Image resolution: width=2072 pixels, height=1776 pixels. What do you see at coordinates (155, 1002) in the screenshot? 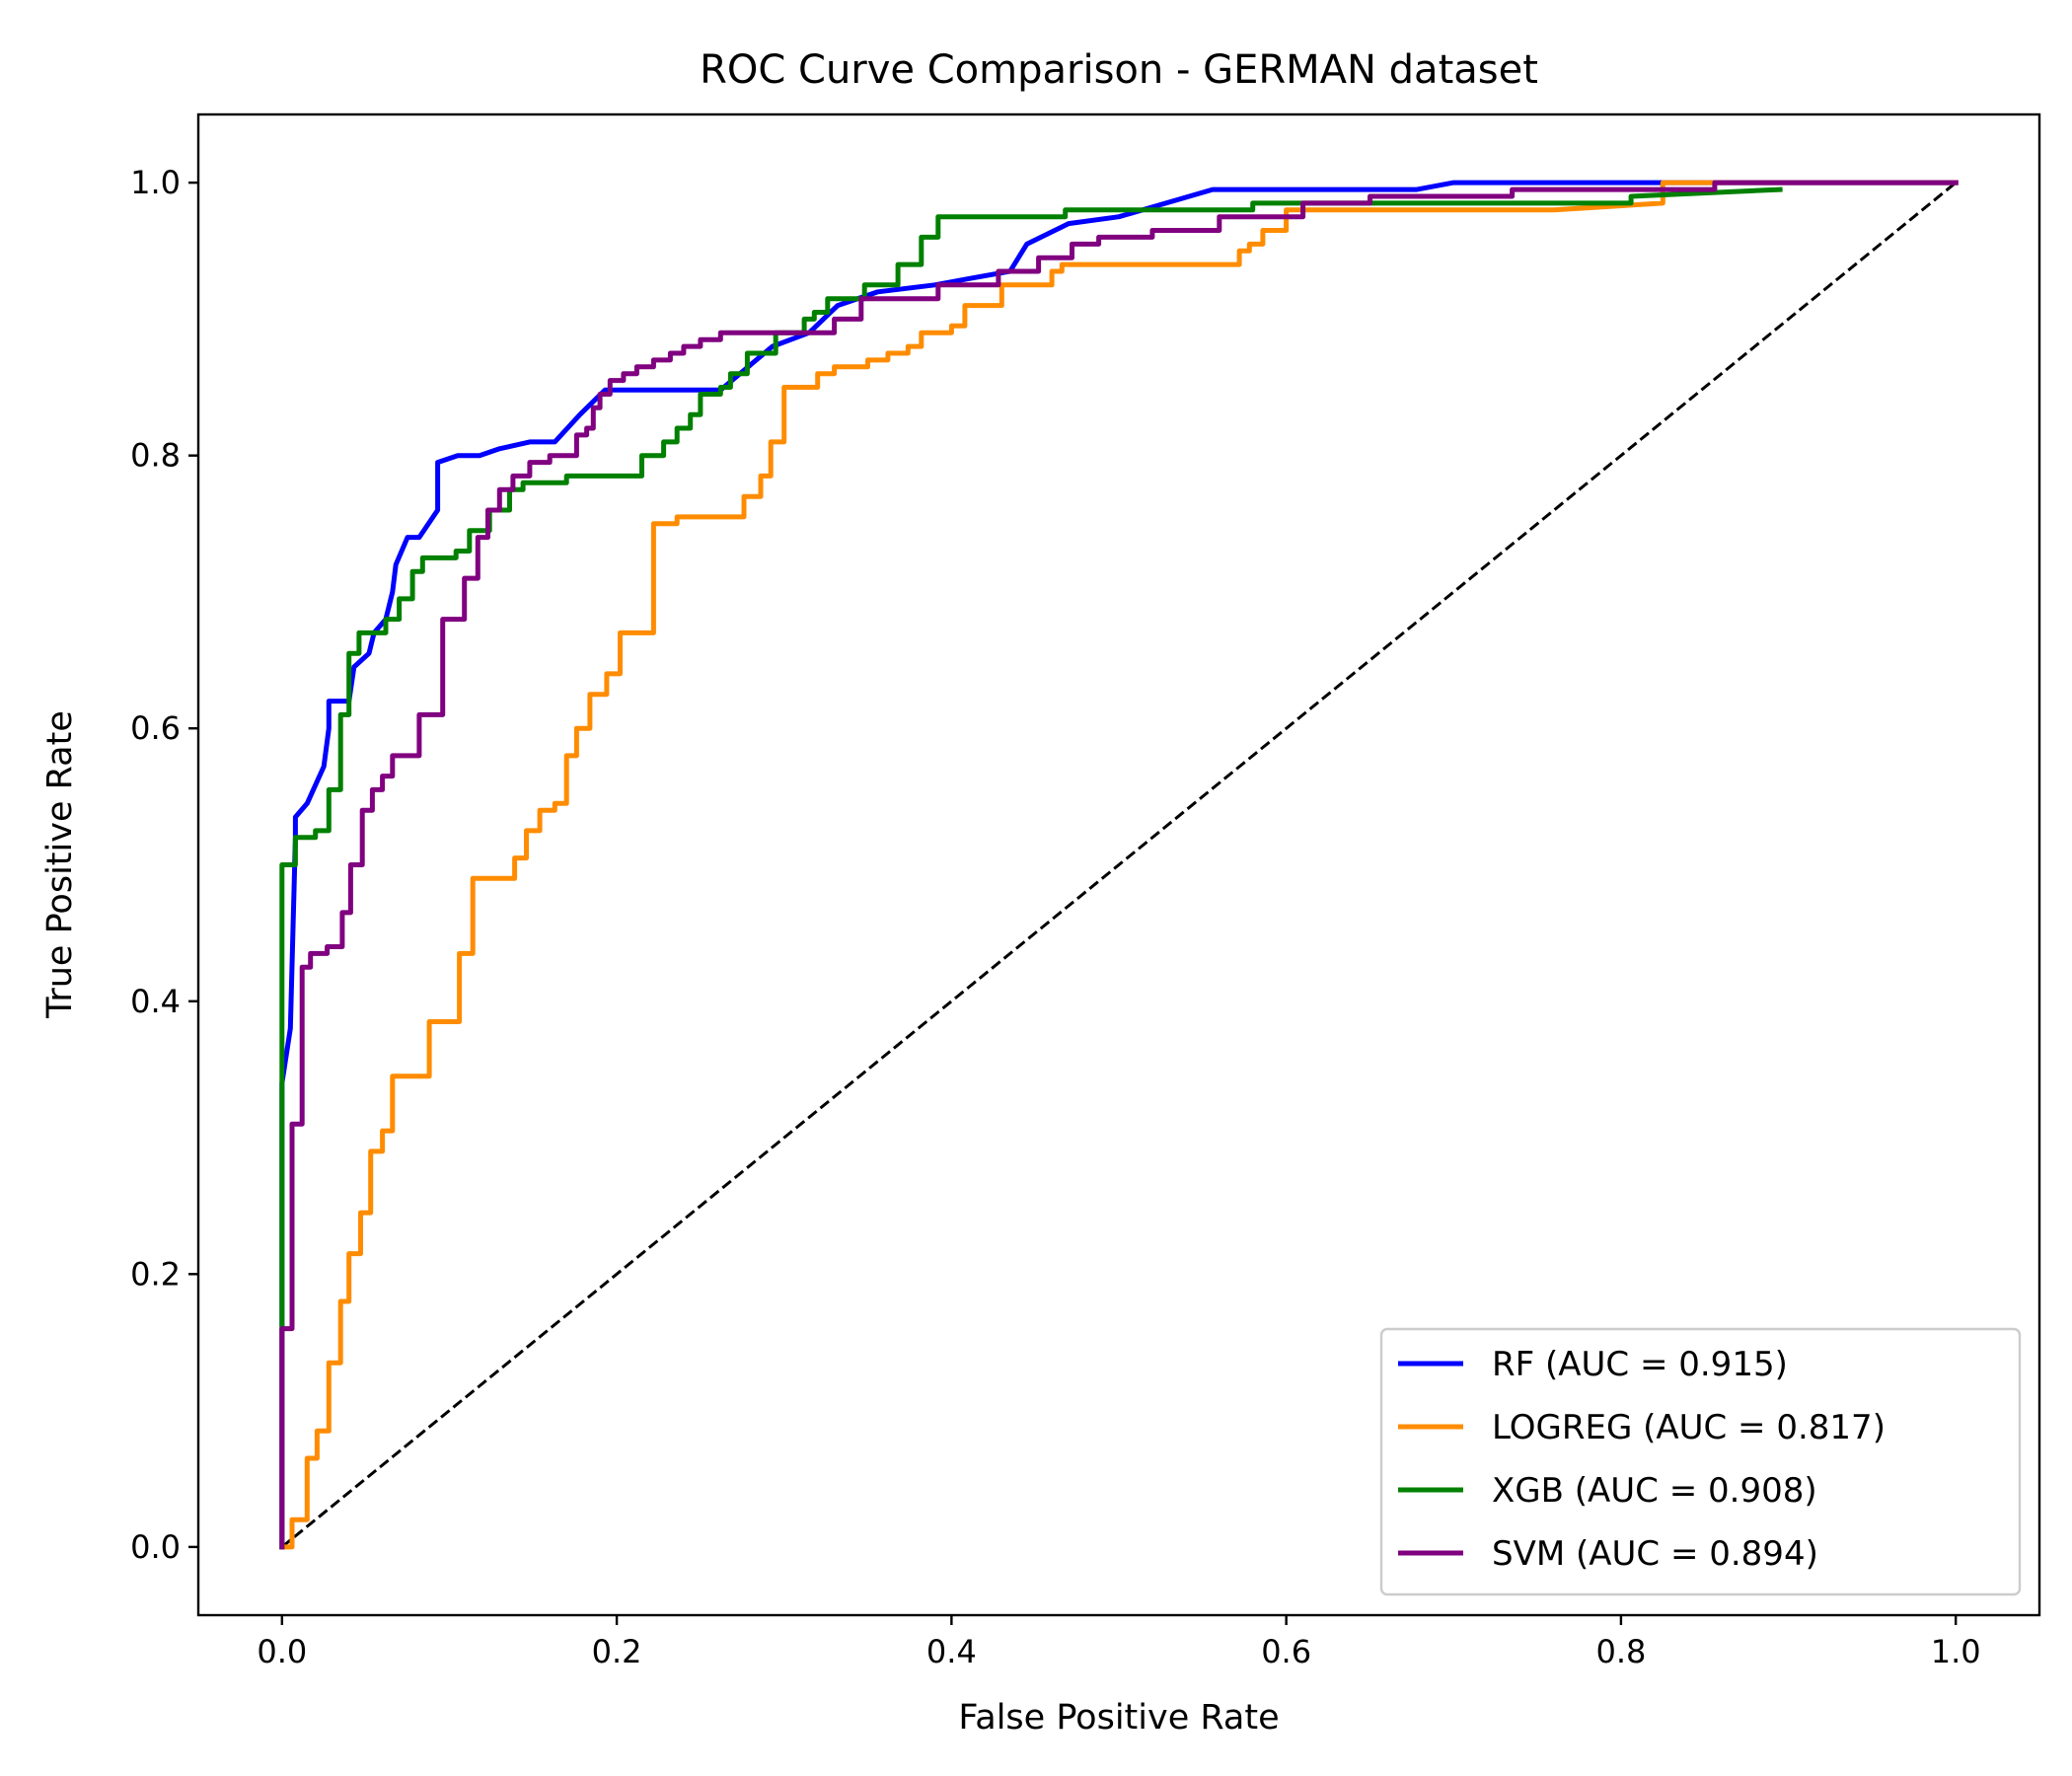
I see `y-tick-label: 0.4` at bounding box center [155, 1002].